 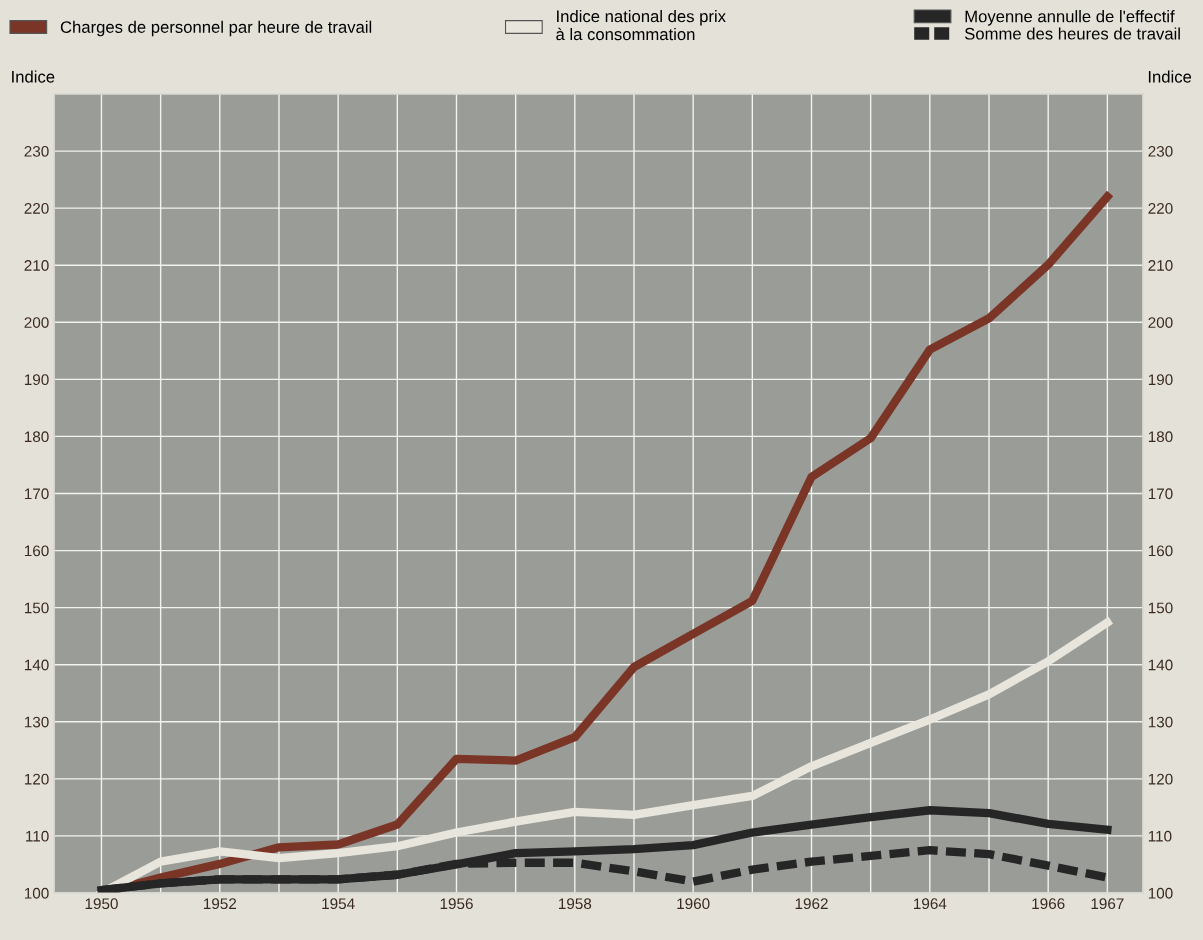 I want to click on y2-tick-label: 200, so click(x=1160, y=322).